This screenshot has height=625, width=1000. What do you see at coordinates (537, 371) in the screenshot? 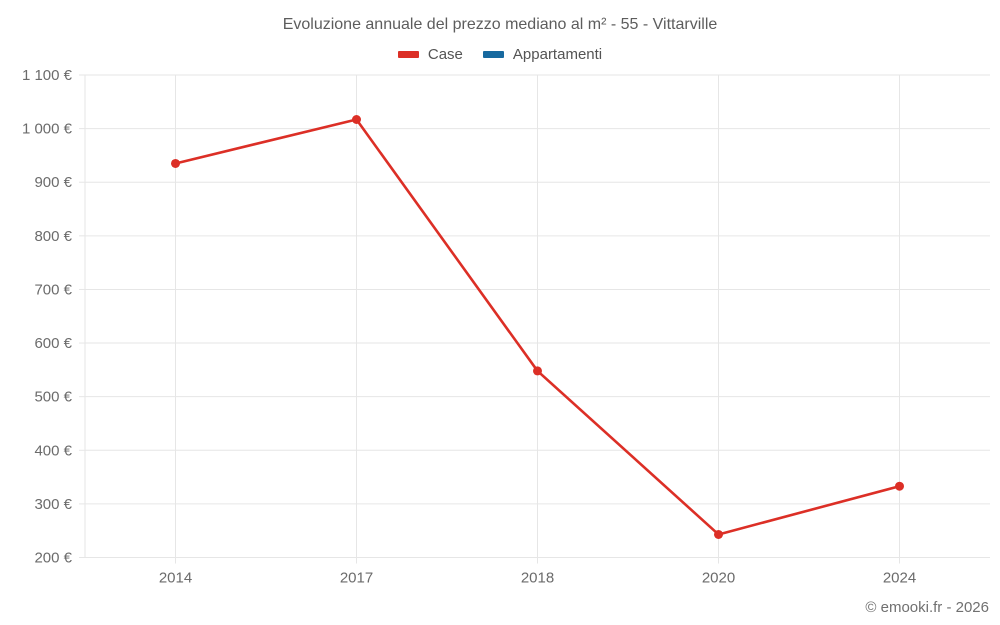
I see `case-series-point-2018` at bounding box center [537, 371].